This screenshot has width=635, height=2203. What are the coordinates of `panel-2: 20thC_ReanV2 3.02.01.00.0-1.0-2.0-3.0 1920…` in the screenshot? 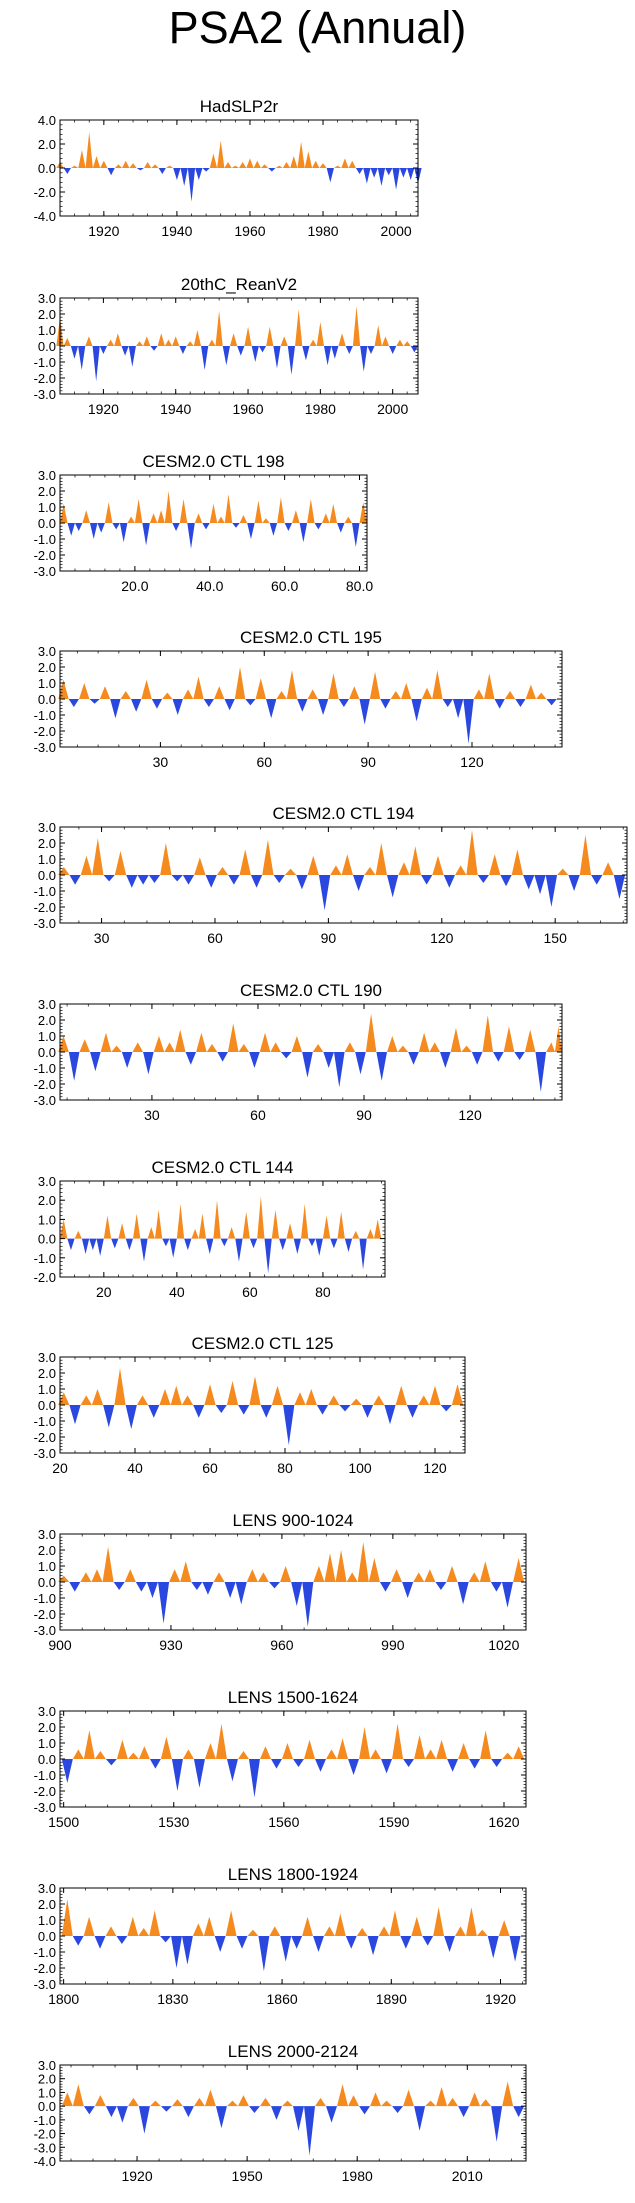 It's located at (226, 346).